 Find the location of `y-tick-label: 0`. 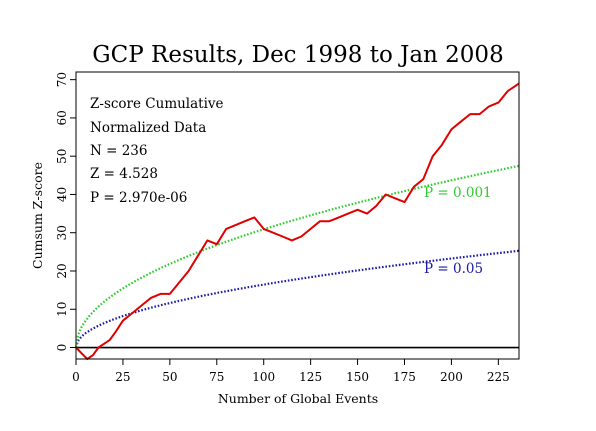

y-tick-label: 0 is located at coordinates (62, 348).